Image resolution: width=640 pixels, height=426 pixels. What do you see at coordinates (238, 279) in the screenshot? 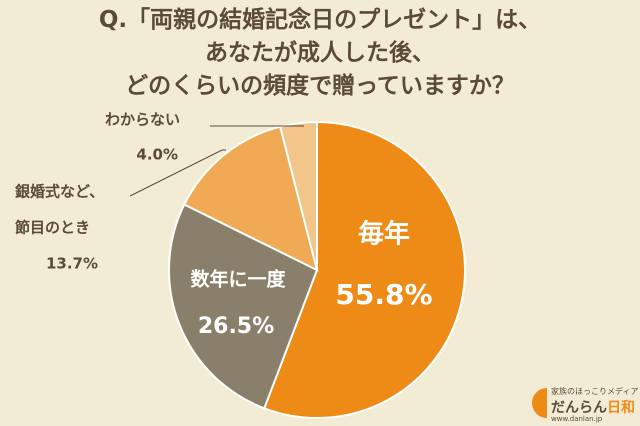
I see `slice-label: 数年に一度` at bounding box center [238, 279].